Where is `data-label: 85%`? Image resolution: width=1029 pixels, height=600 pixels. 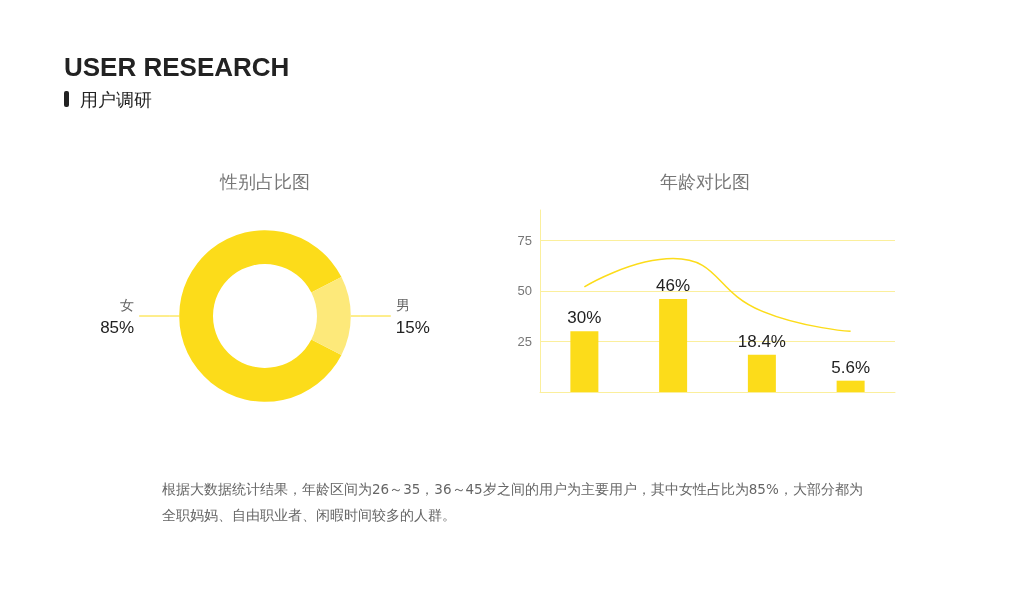
data-label: 85% is located at coordinates (117, 327).